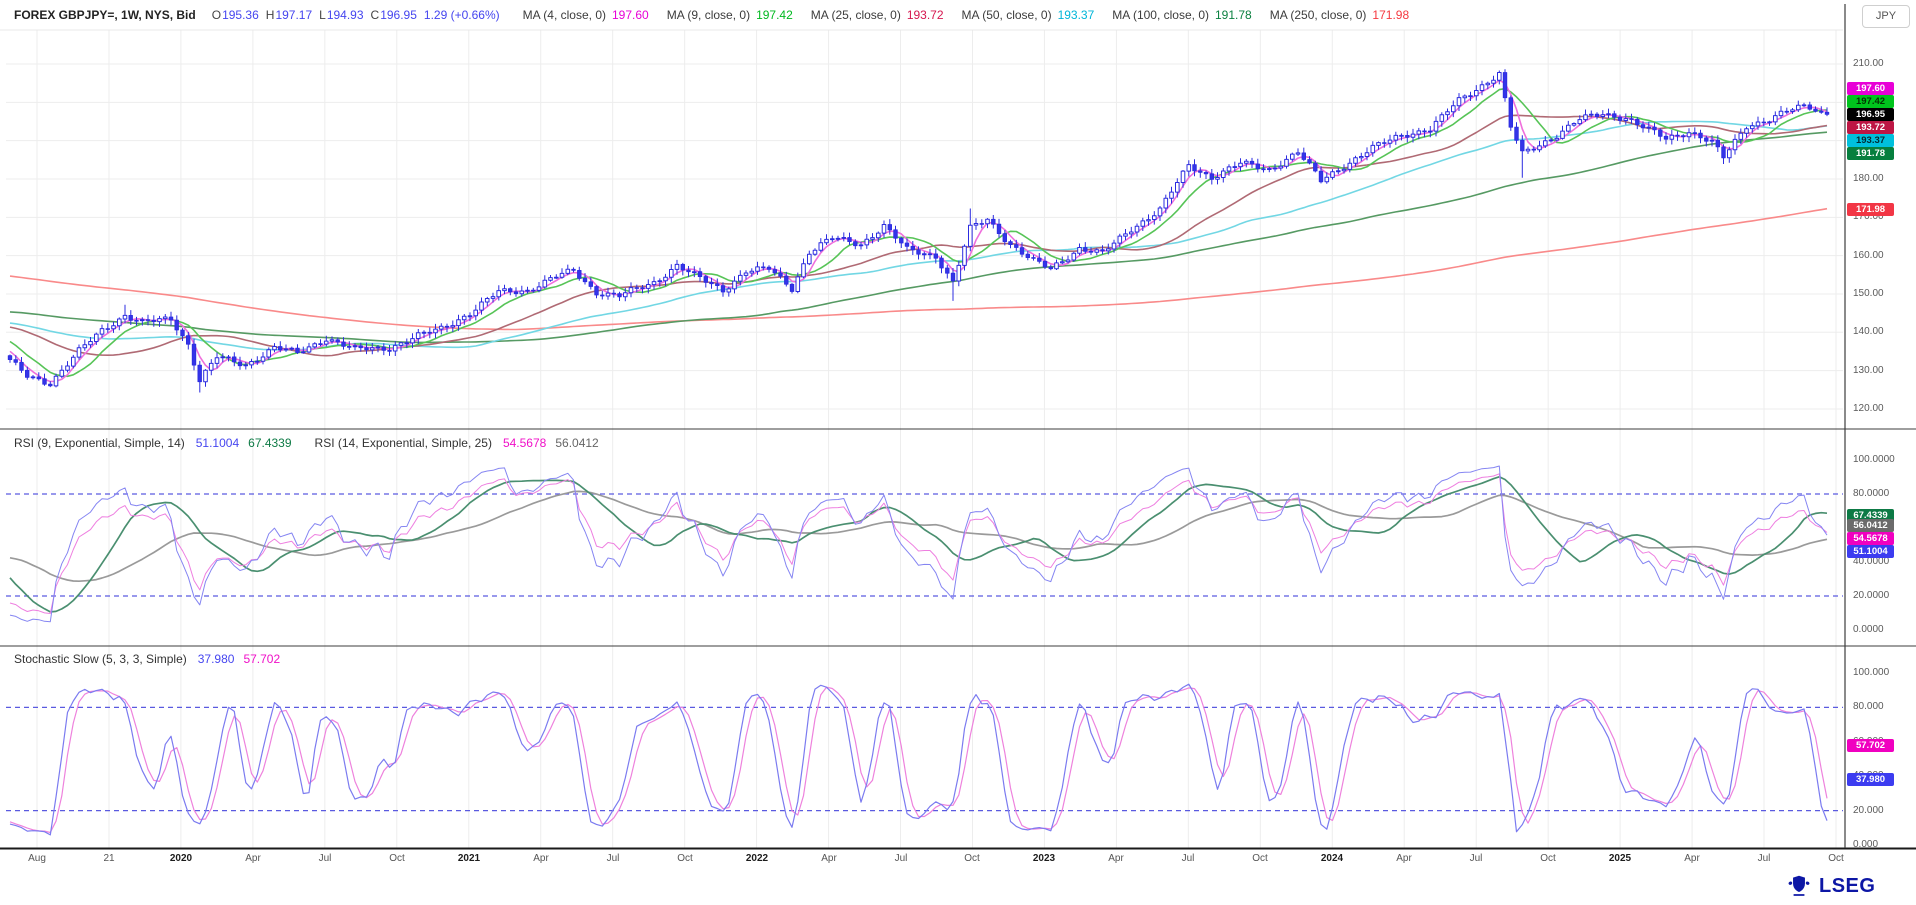 This screenshot has width=1916, height=905. I want to click on ma-legend-value: 191.78, so click(1233, 15).